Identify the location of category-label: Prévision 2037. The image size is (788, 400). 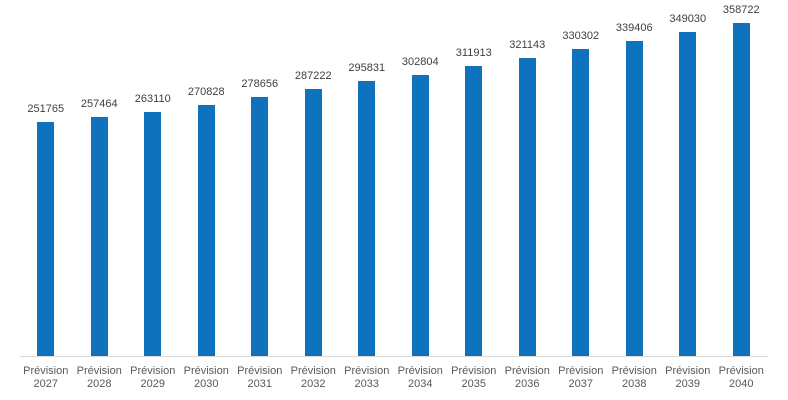
(581, 378).